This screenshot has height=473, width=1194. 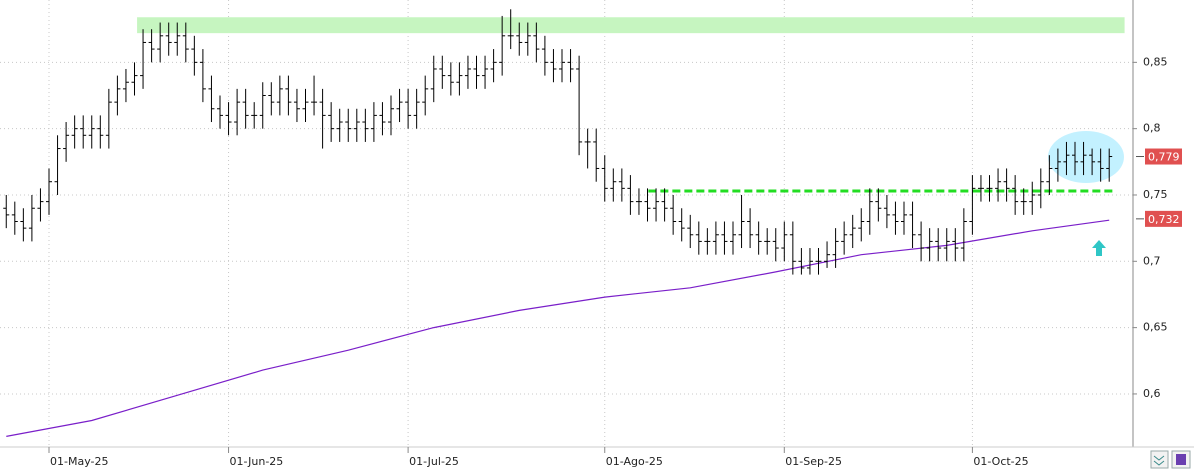 I want to click on y-tick-label: 0,8, so click(x=1152, y=128).